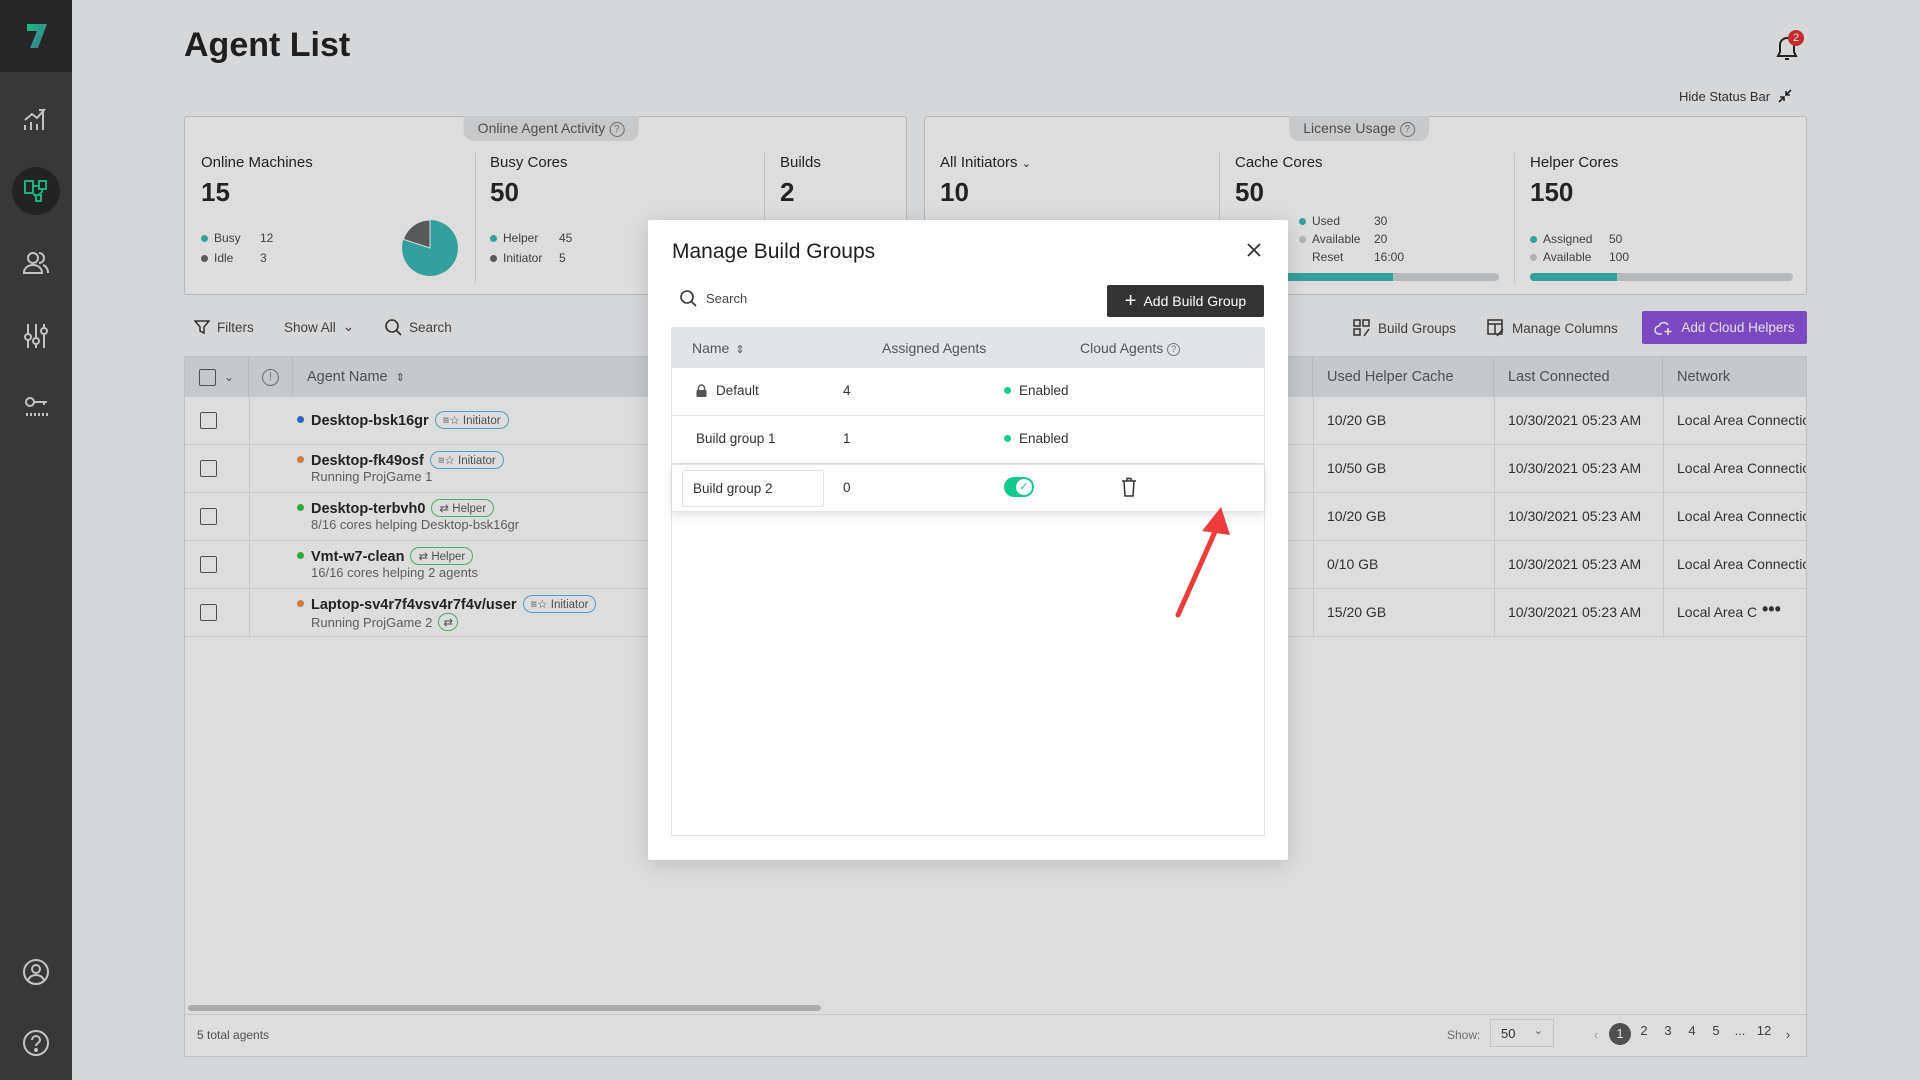  What do you see at coordinates (36, 972) in the screenshot?
I see `sidebar-item-profile` at bounding box center [36, 972].